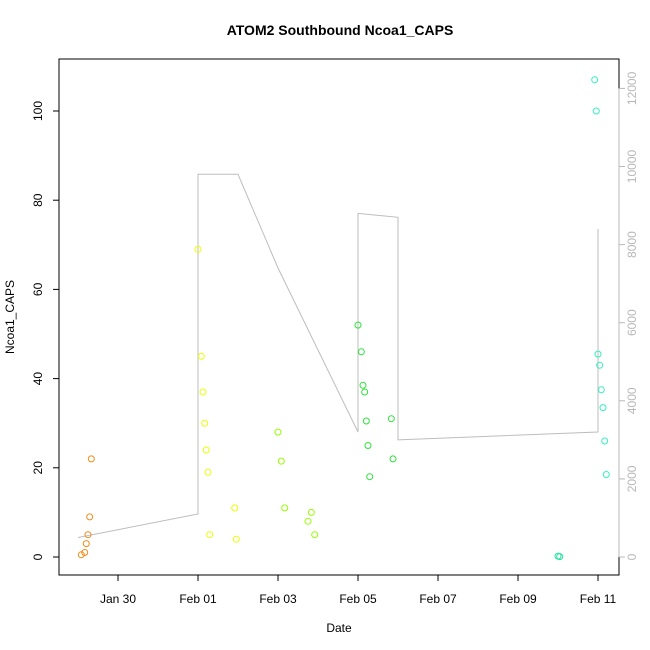 This screenshot has width=650, height=650. Describe the element at coordinates (278, 599) in the screenshot. I see `x-tick-label: Feb 03` at that location.